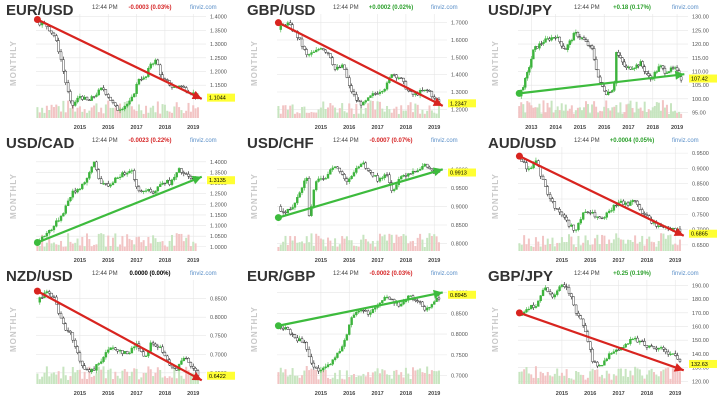 Image resolution: width=720 pixels, height=400 pixels. What do you see at coordinates (495, 63) in the screenshot?
I see `period-label: MONTHLY` at bounding box center [495, 63].